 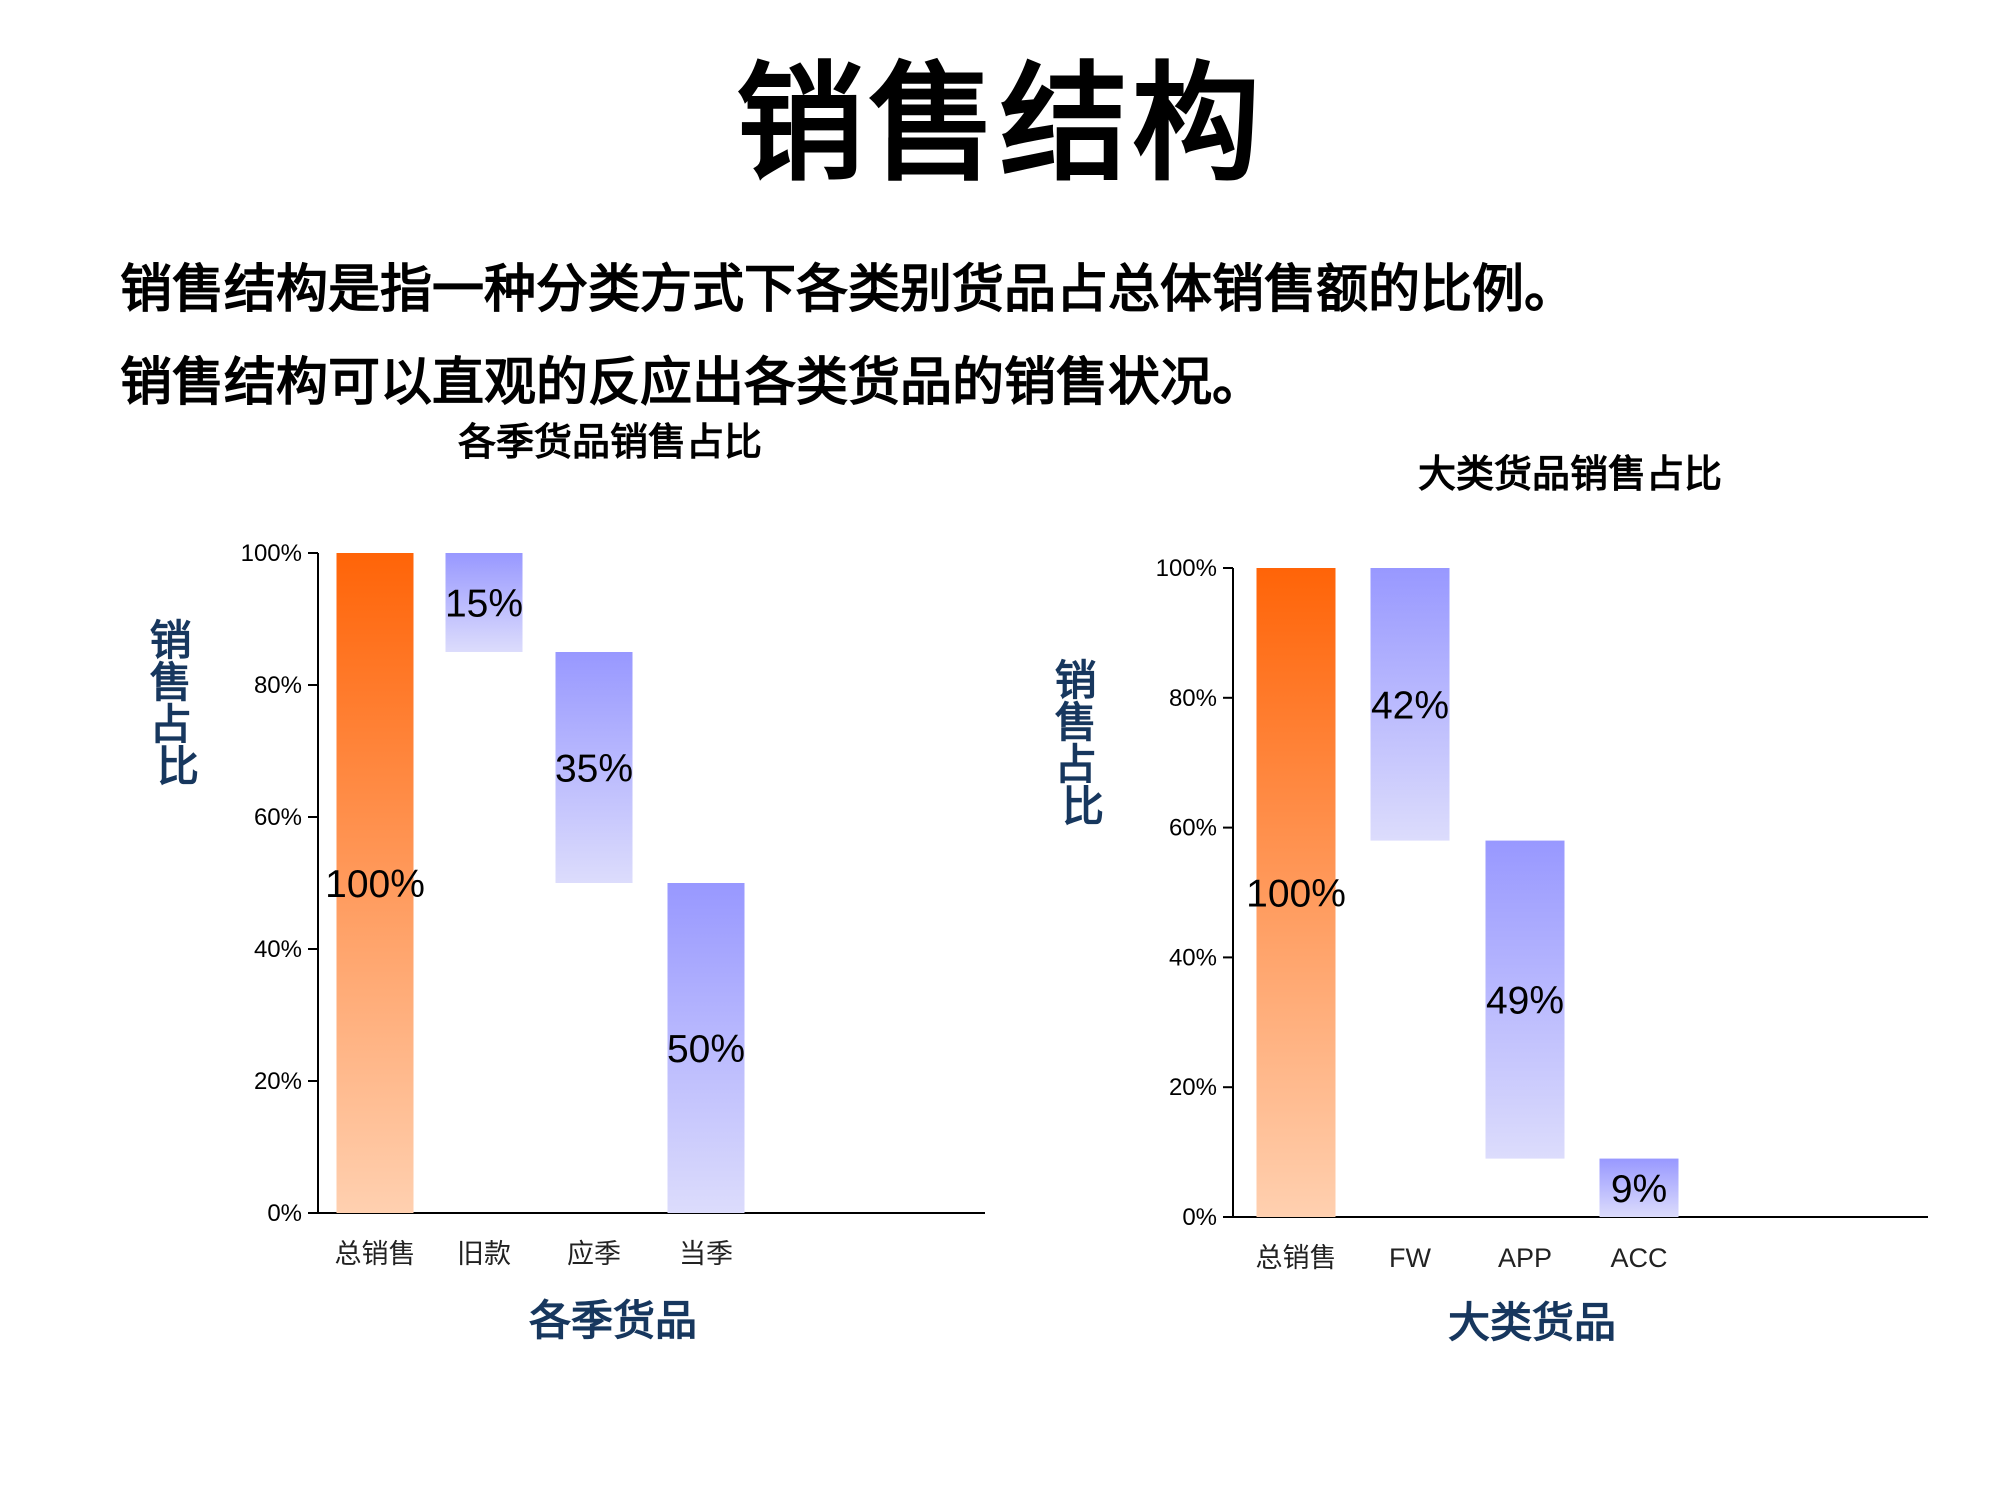 I want to click on x-category-label: ACC, so click(x=1638, y=1258).